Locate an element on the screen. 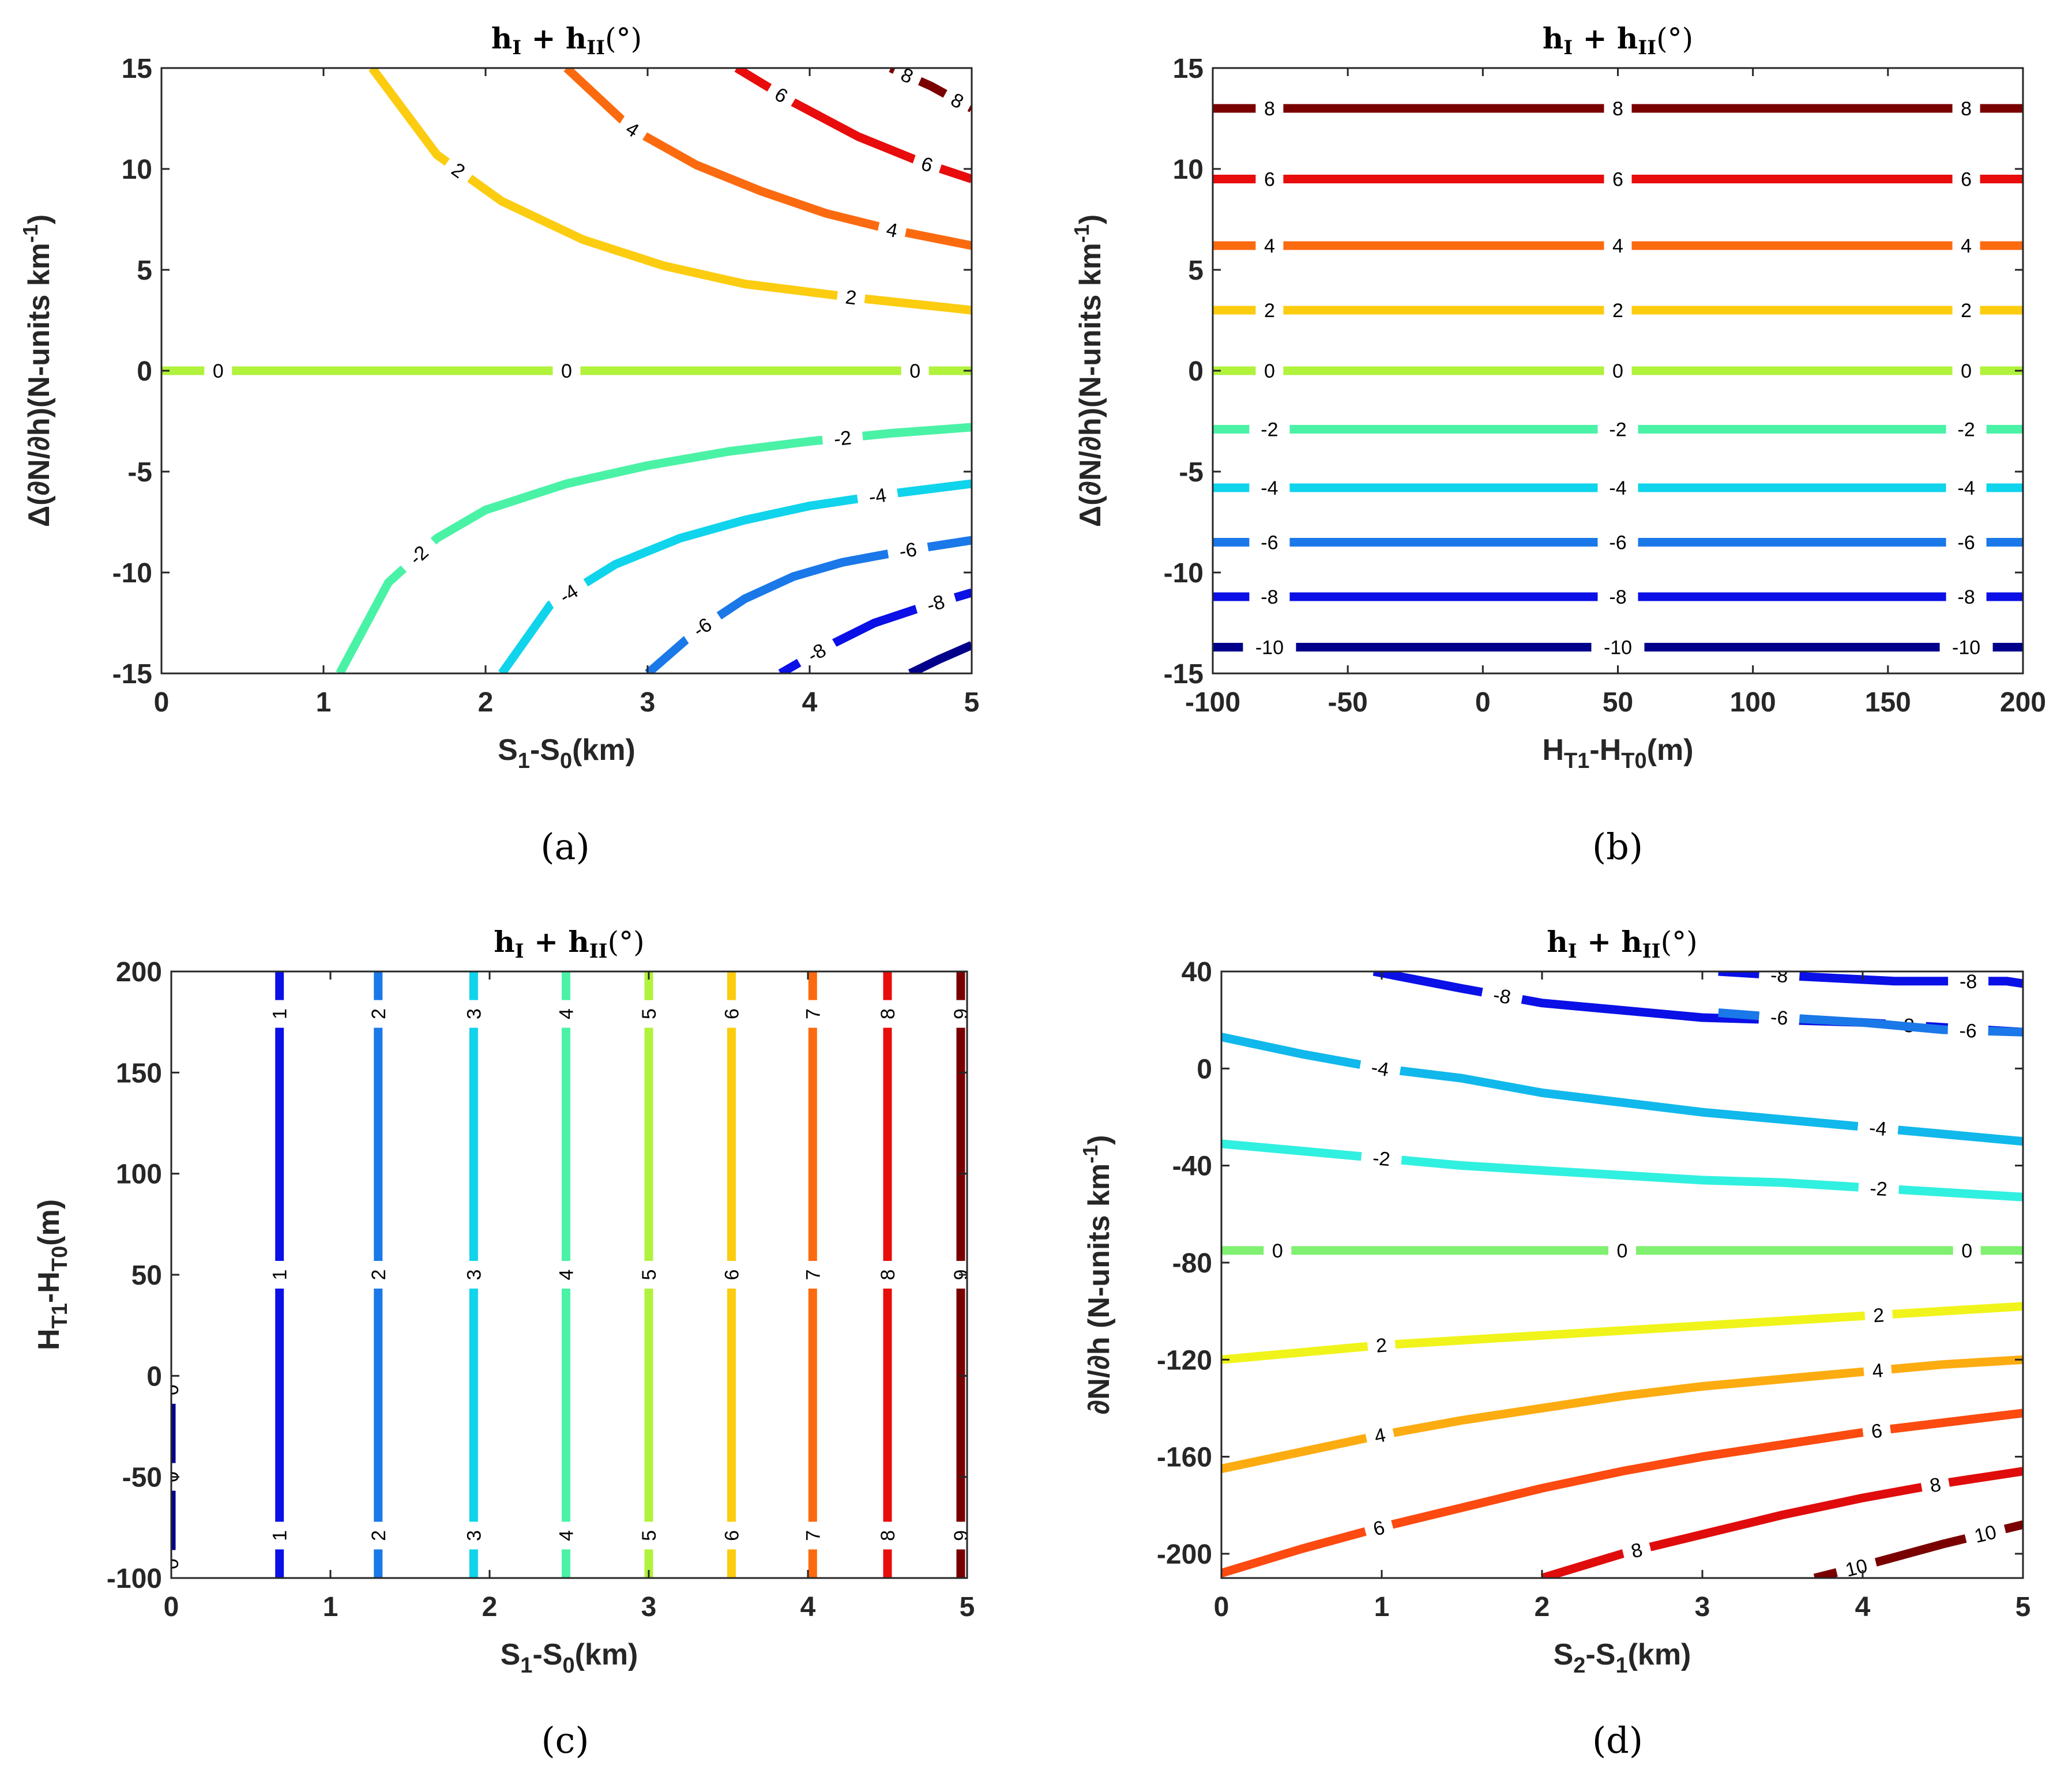 This screenshot has width=2072, height=1770. x-tick-label: 3 is located at coordinates (648, 702).